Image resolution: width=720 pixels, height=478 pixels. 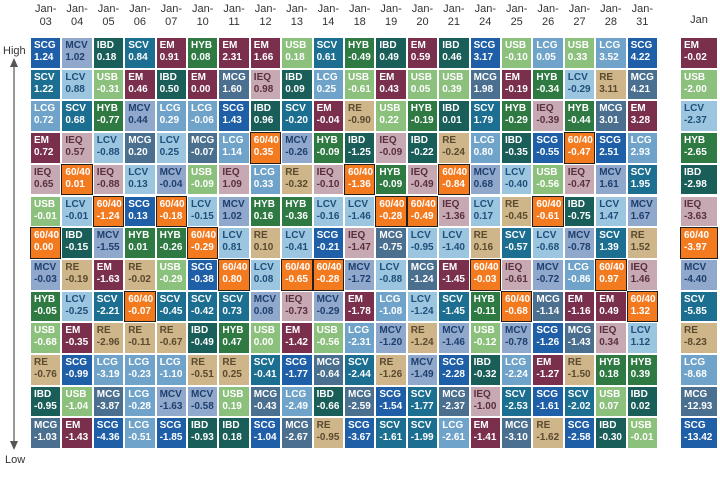 I want to click on cell-return-value: -1.14, so click(x=548, y=311).